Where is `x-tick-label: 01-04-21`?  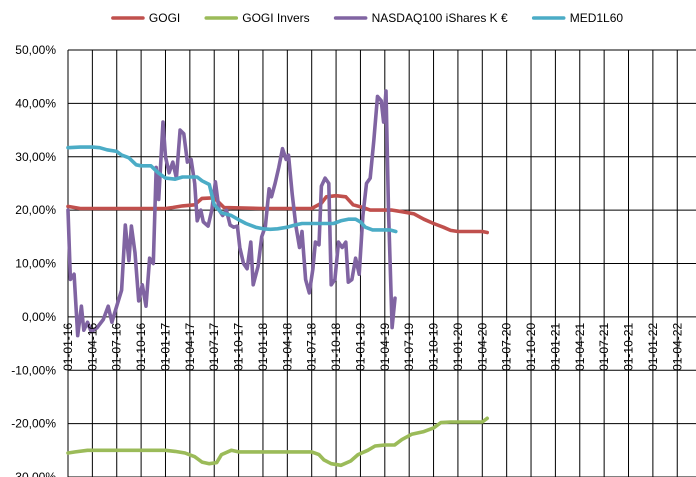
x-tick-label: 01-04-21 is located at coordinates (580, 347).